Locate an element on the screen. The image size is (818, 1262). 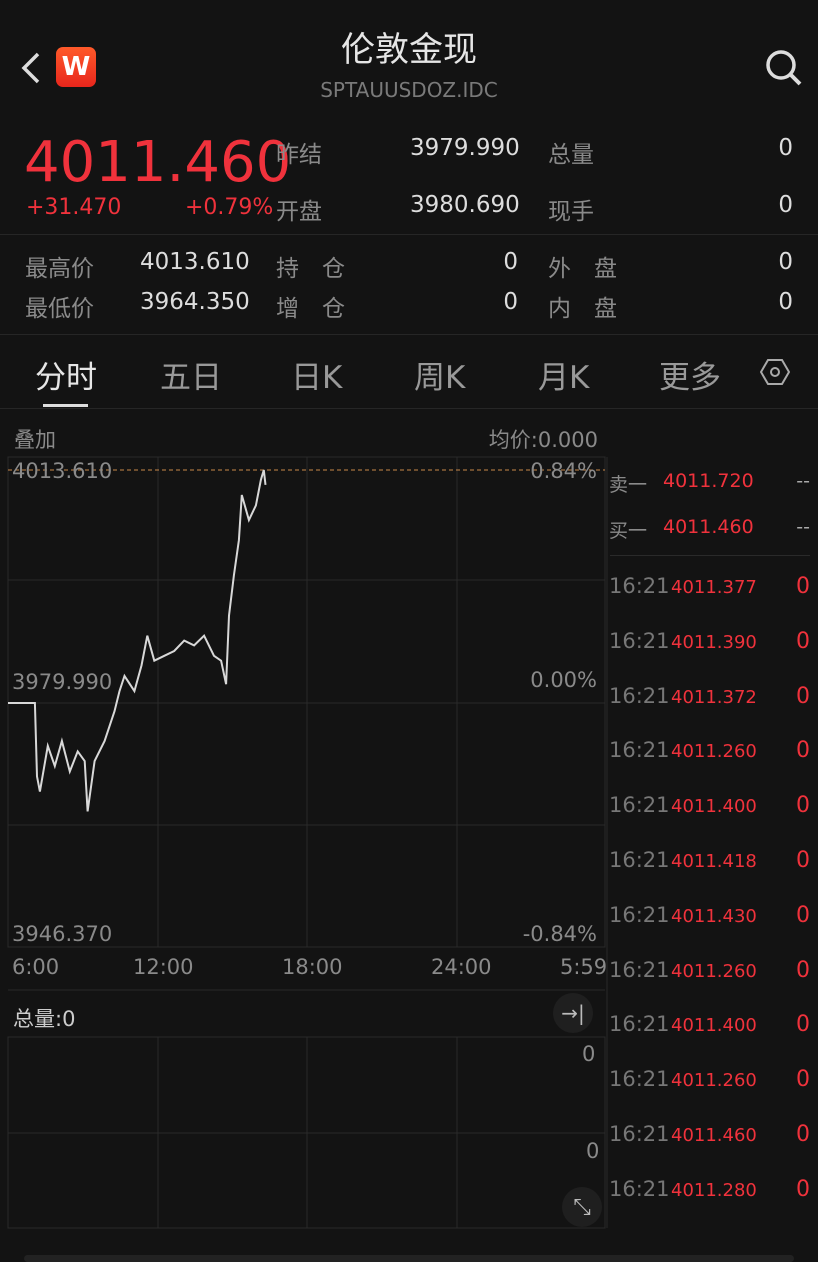
stat-label: 增 仓 is located at coordinates (310, 309).